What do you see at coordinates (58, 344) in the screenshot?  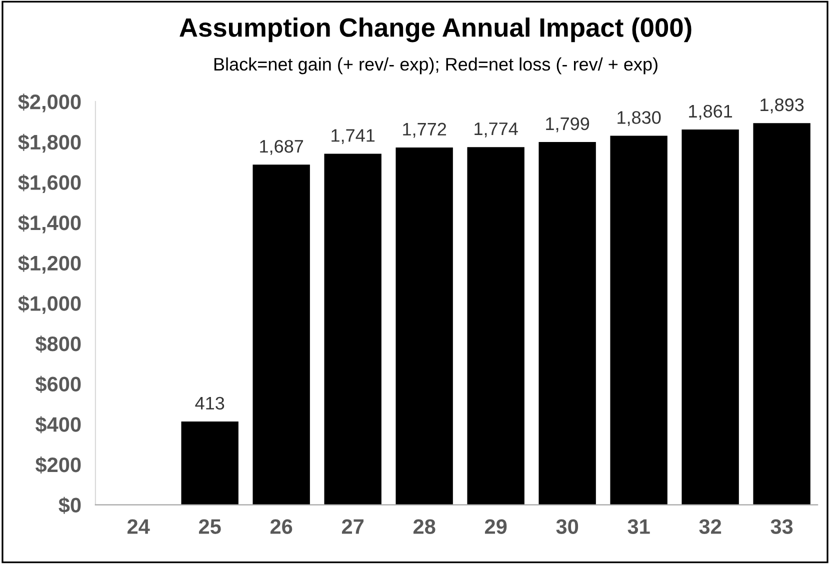 I see `y-tick-label: $800` at bounding box center [58, 344].